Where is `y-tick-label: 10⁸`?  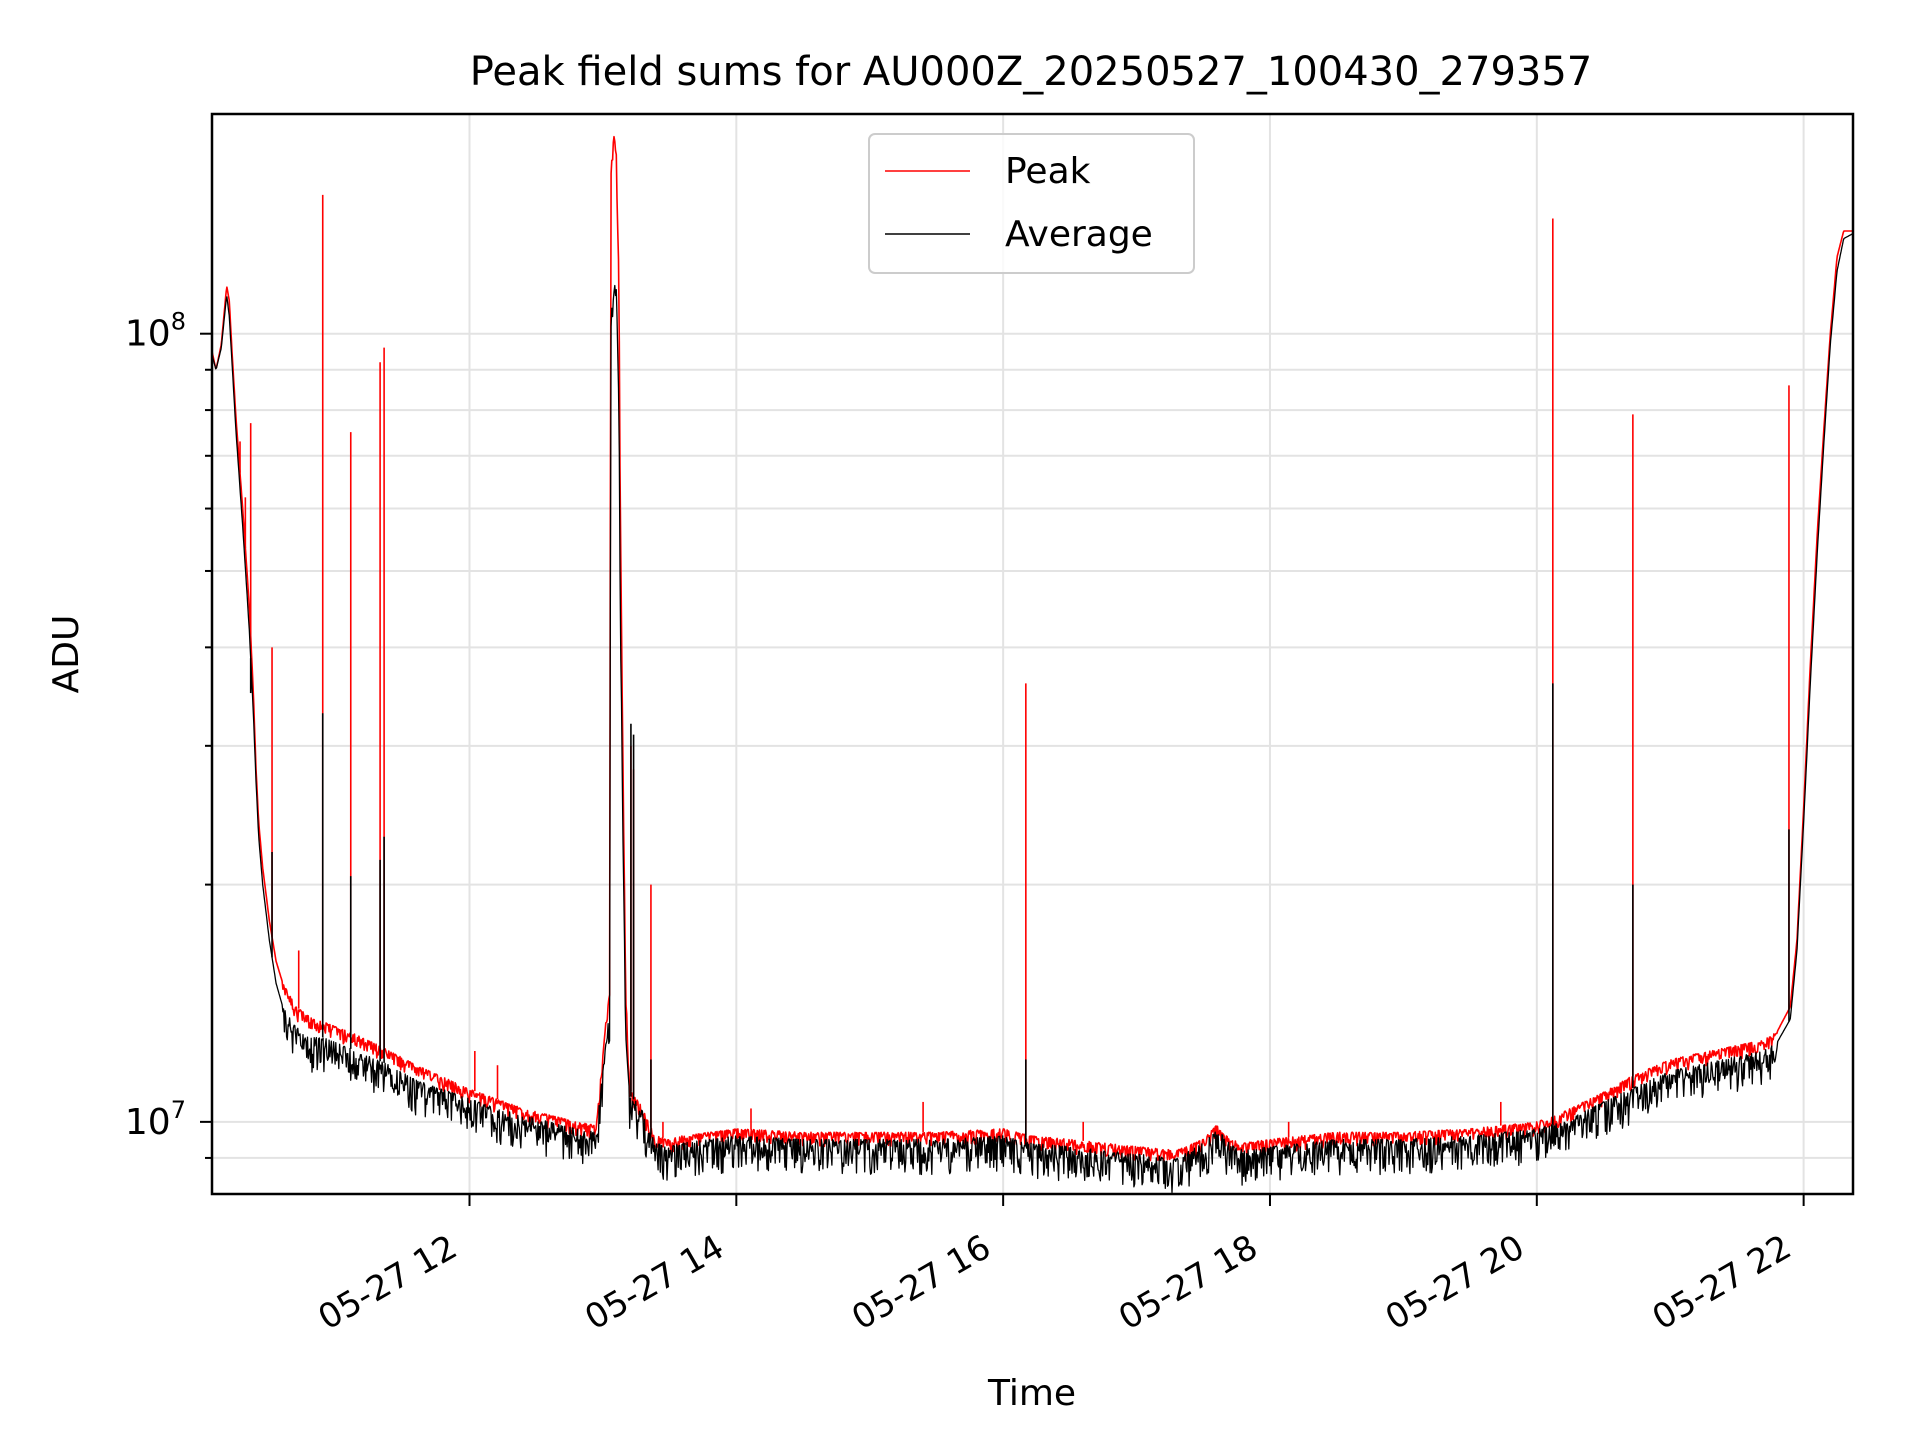 y-tick-label: 10⁸ is located at coordinates (155, 331).